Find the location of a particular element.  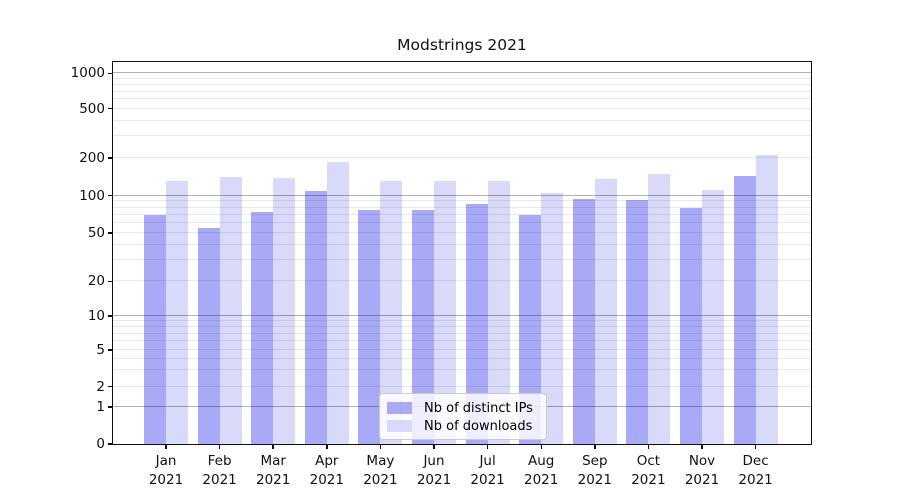

x-tick-label-jul-2021: Jul 2021 is located at coordinates (488, 471).